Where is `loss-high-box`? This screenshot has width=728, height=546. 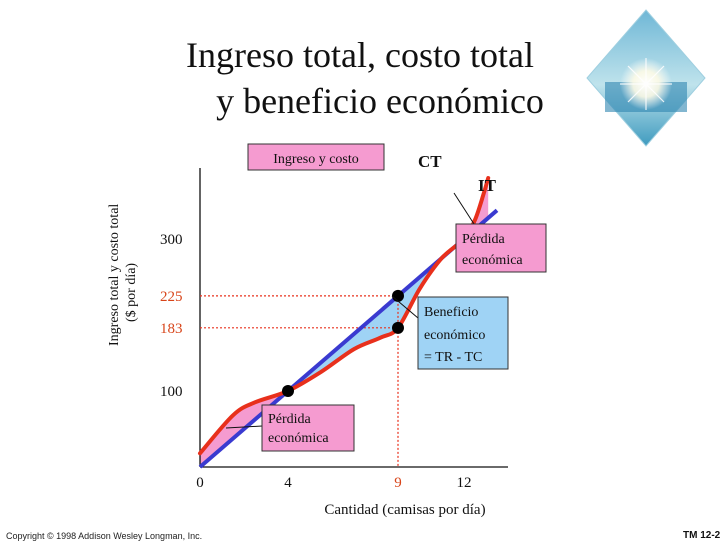 loss-high-box is located at coordinates (501, 248).